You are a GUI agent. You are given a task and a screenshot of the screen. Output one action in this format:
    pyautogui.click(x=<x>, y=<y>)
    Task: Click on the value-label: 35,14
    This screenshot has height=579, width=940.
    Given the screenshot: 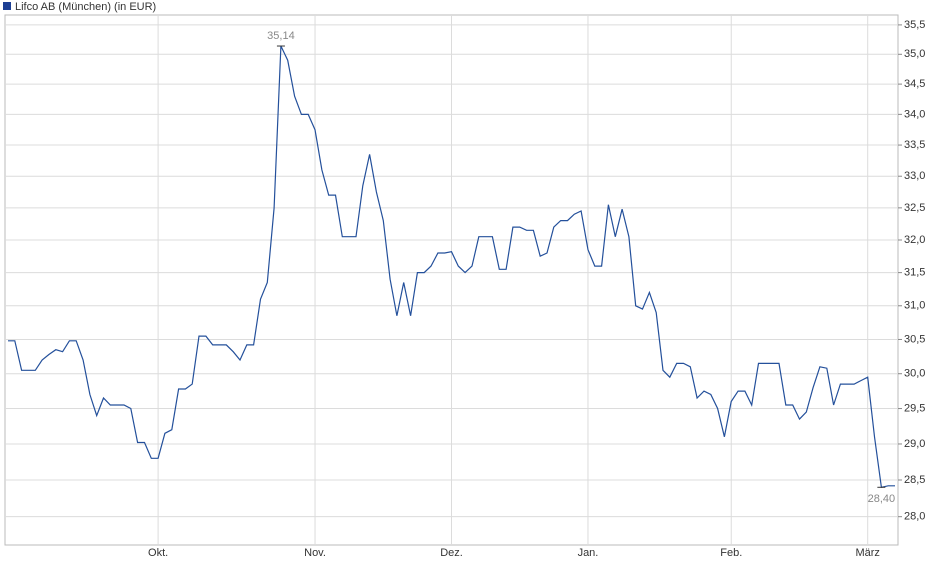 What is the action you would take?
    pyautogui.click(x=281, y=36)
    